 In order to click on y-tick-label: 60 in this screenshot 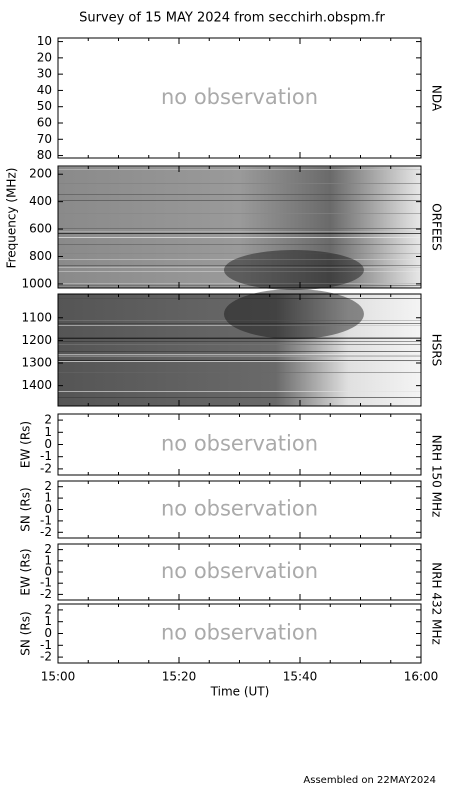, I will do `click(44, 122)`.